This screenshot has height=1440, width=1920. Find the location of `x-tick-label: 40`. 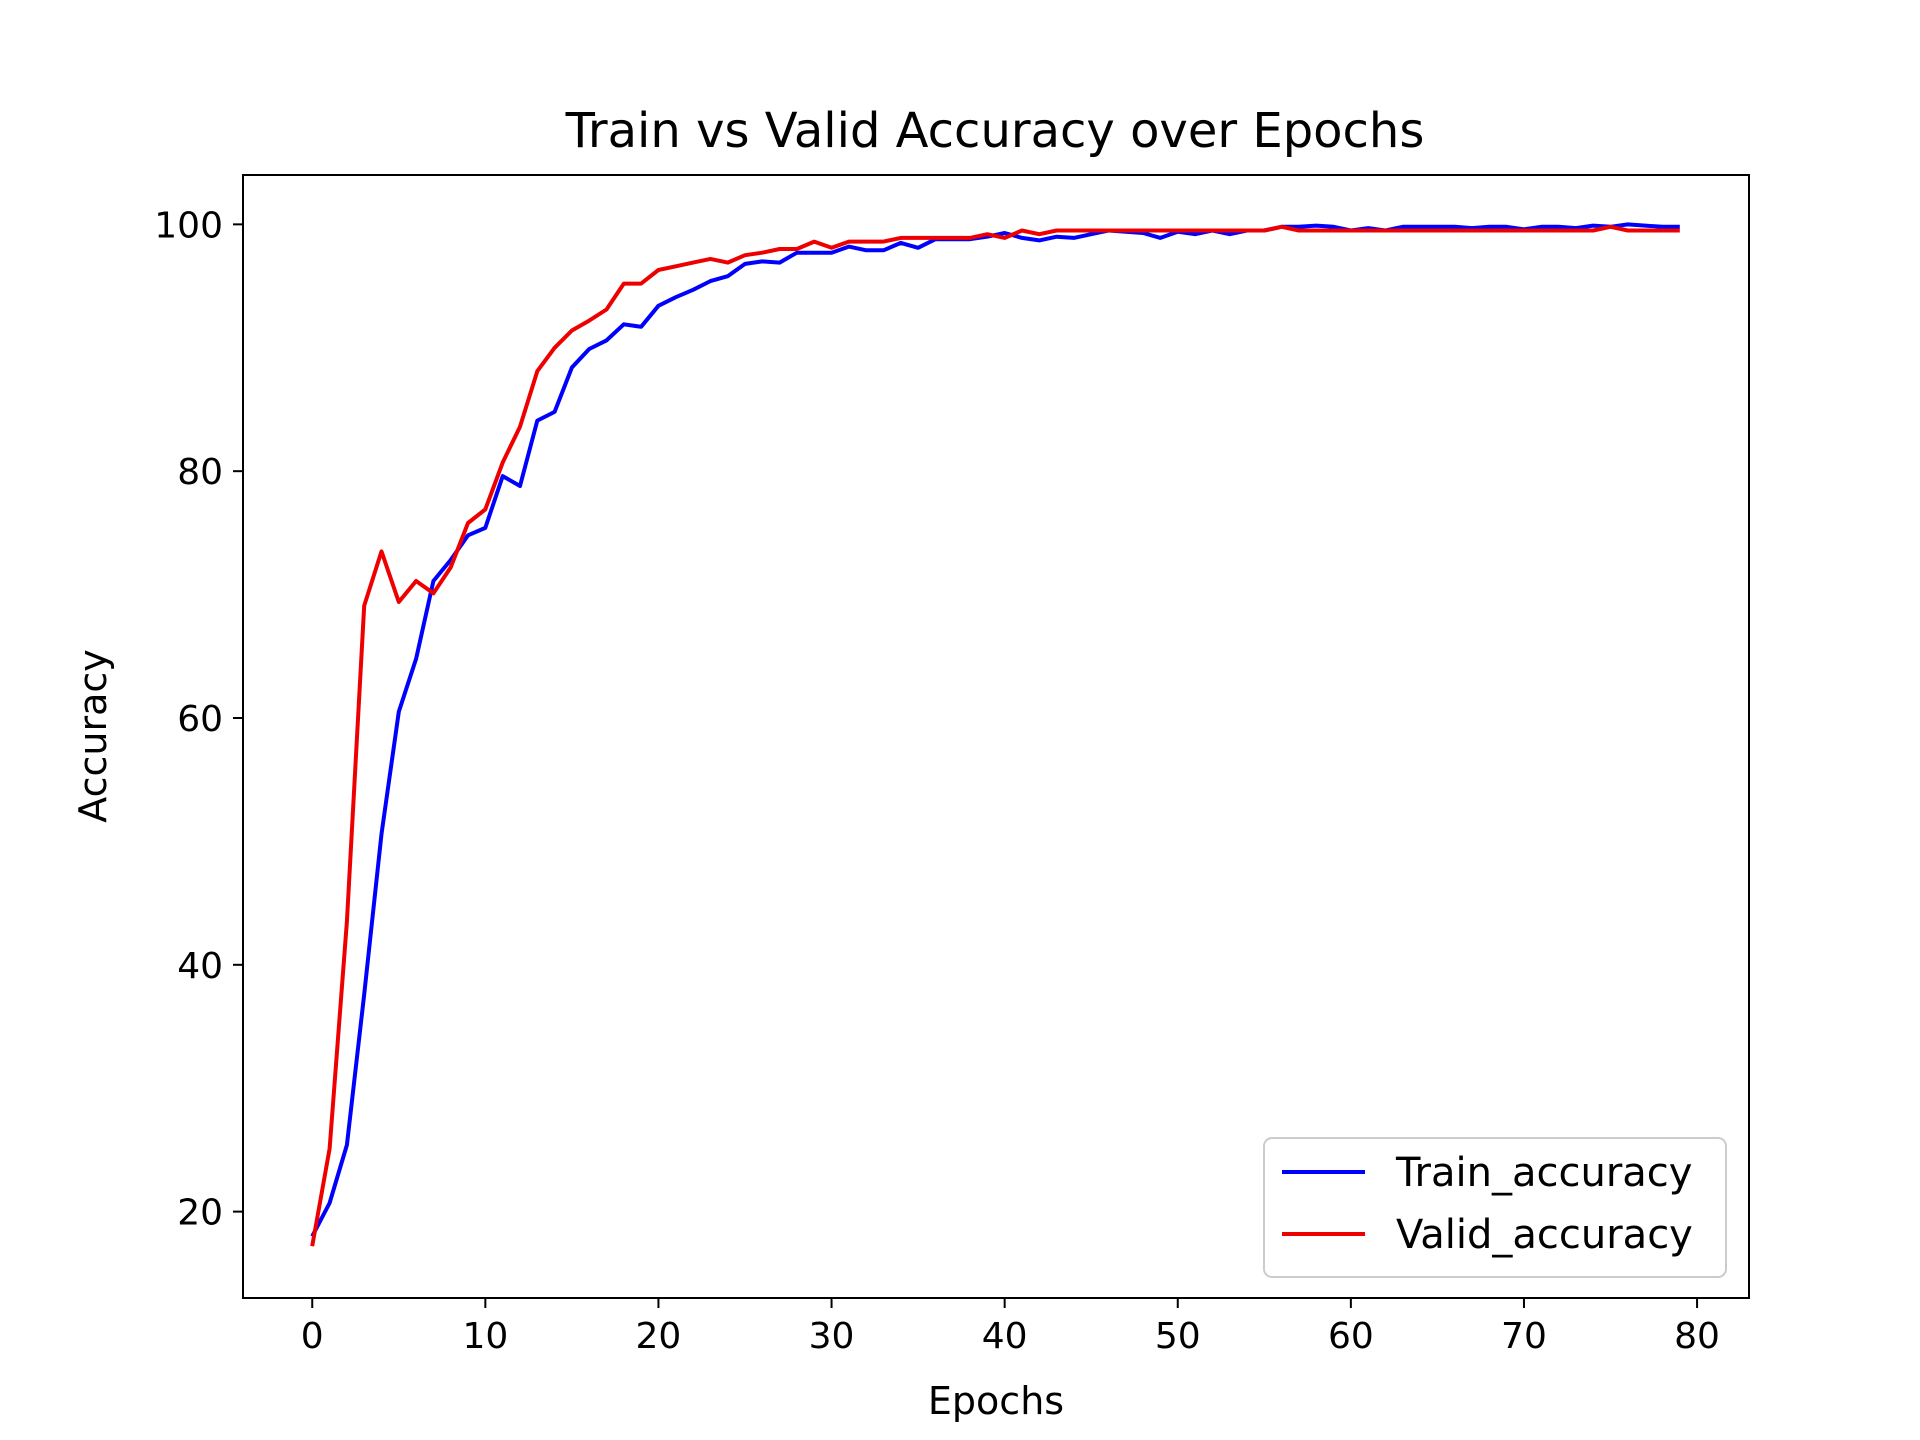

x-tick-label: 40 is located at coordinates (1005, 1336).